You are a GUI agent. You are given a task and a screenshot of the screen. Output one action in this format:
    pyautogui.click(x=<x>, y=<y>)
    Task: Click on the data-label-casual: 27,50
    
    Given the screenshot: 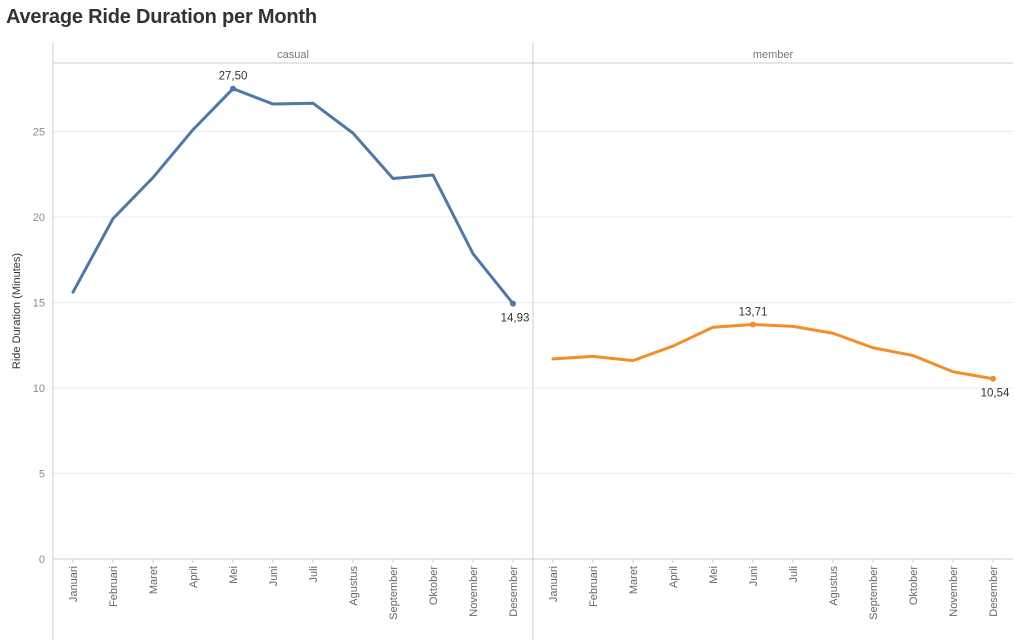 What is the action you would take?
    pyautogui.click(x=233, y=77)
    